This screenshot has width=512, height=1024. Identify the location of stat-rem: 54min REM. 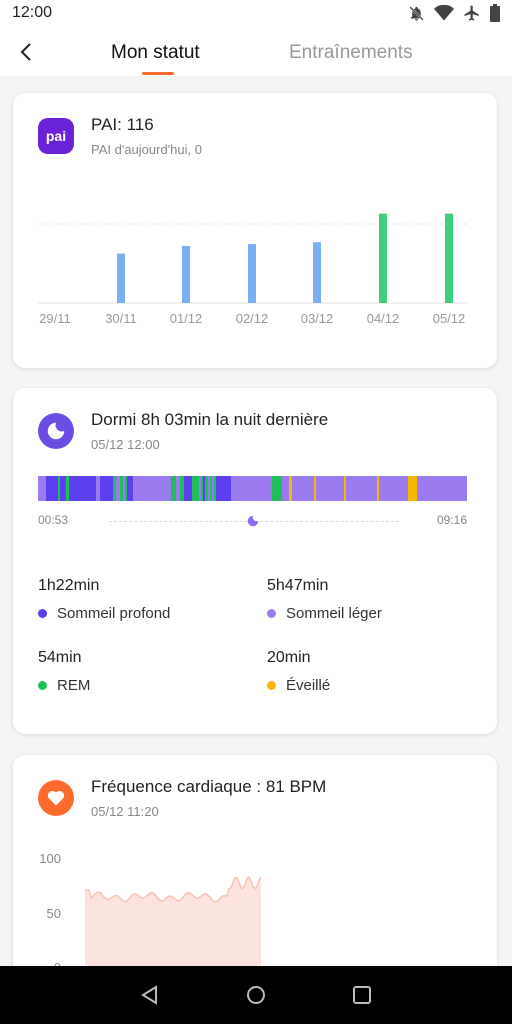
(64, 671).